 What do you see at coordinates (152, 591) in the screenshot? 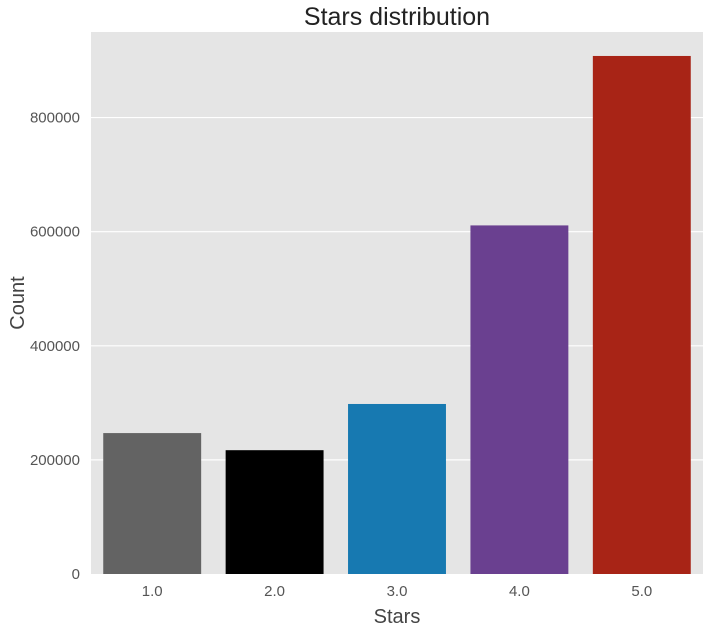
I see `x-tick-label: 1.0` at bounding box center [152, 591].